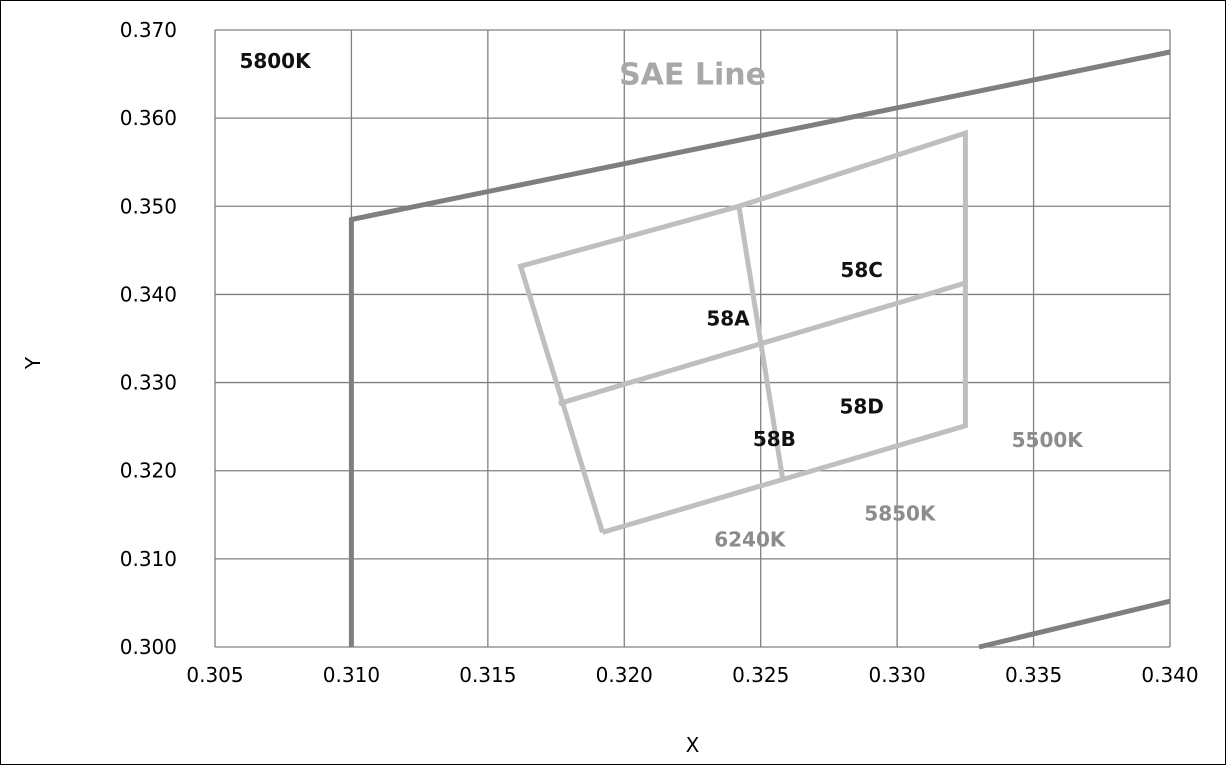 Image resolution: width=1228 pixels, height=767 pixels. Describe the element at coordinates (487, 675) in the screenshot. I see `x-tick-label: 0.315` at that location.